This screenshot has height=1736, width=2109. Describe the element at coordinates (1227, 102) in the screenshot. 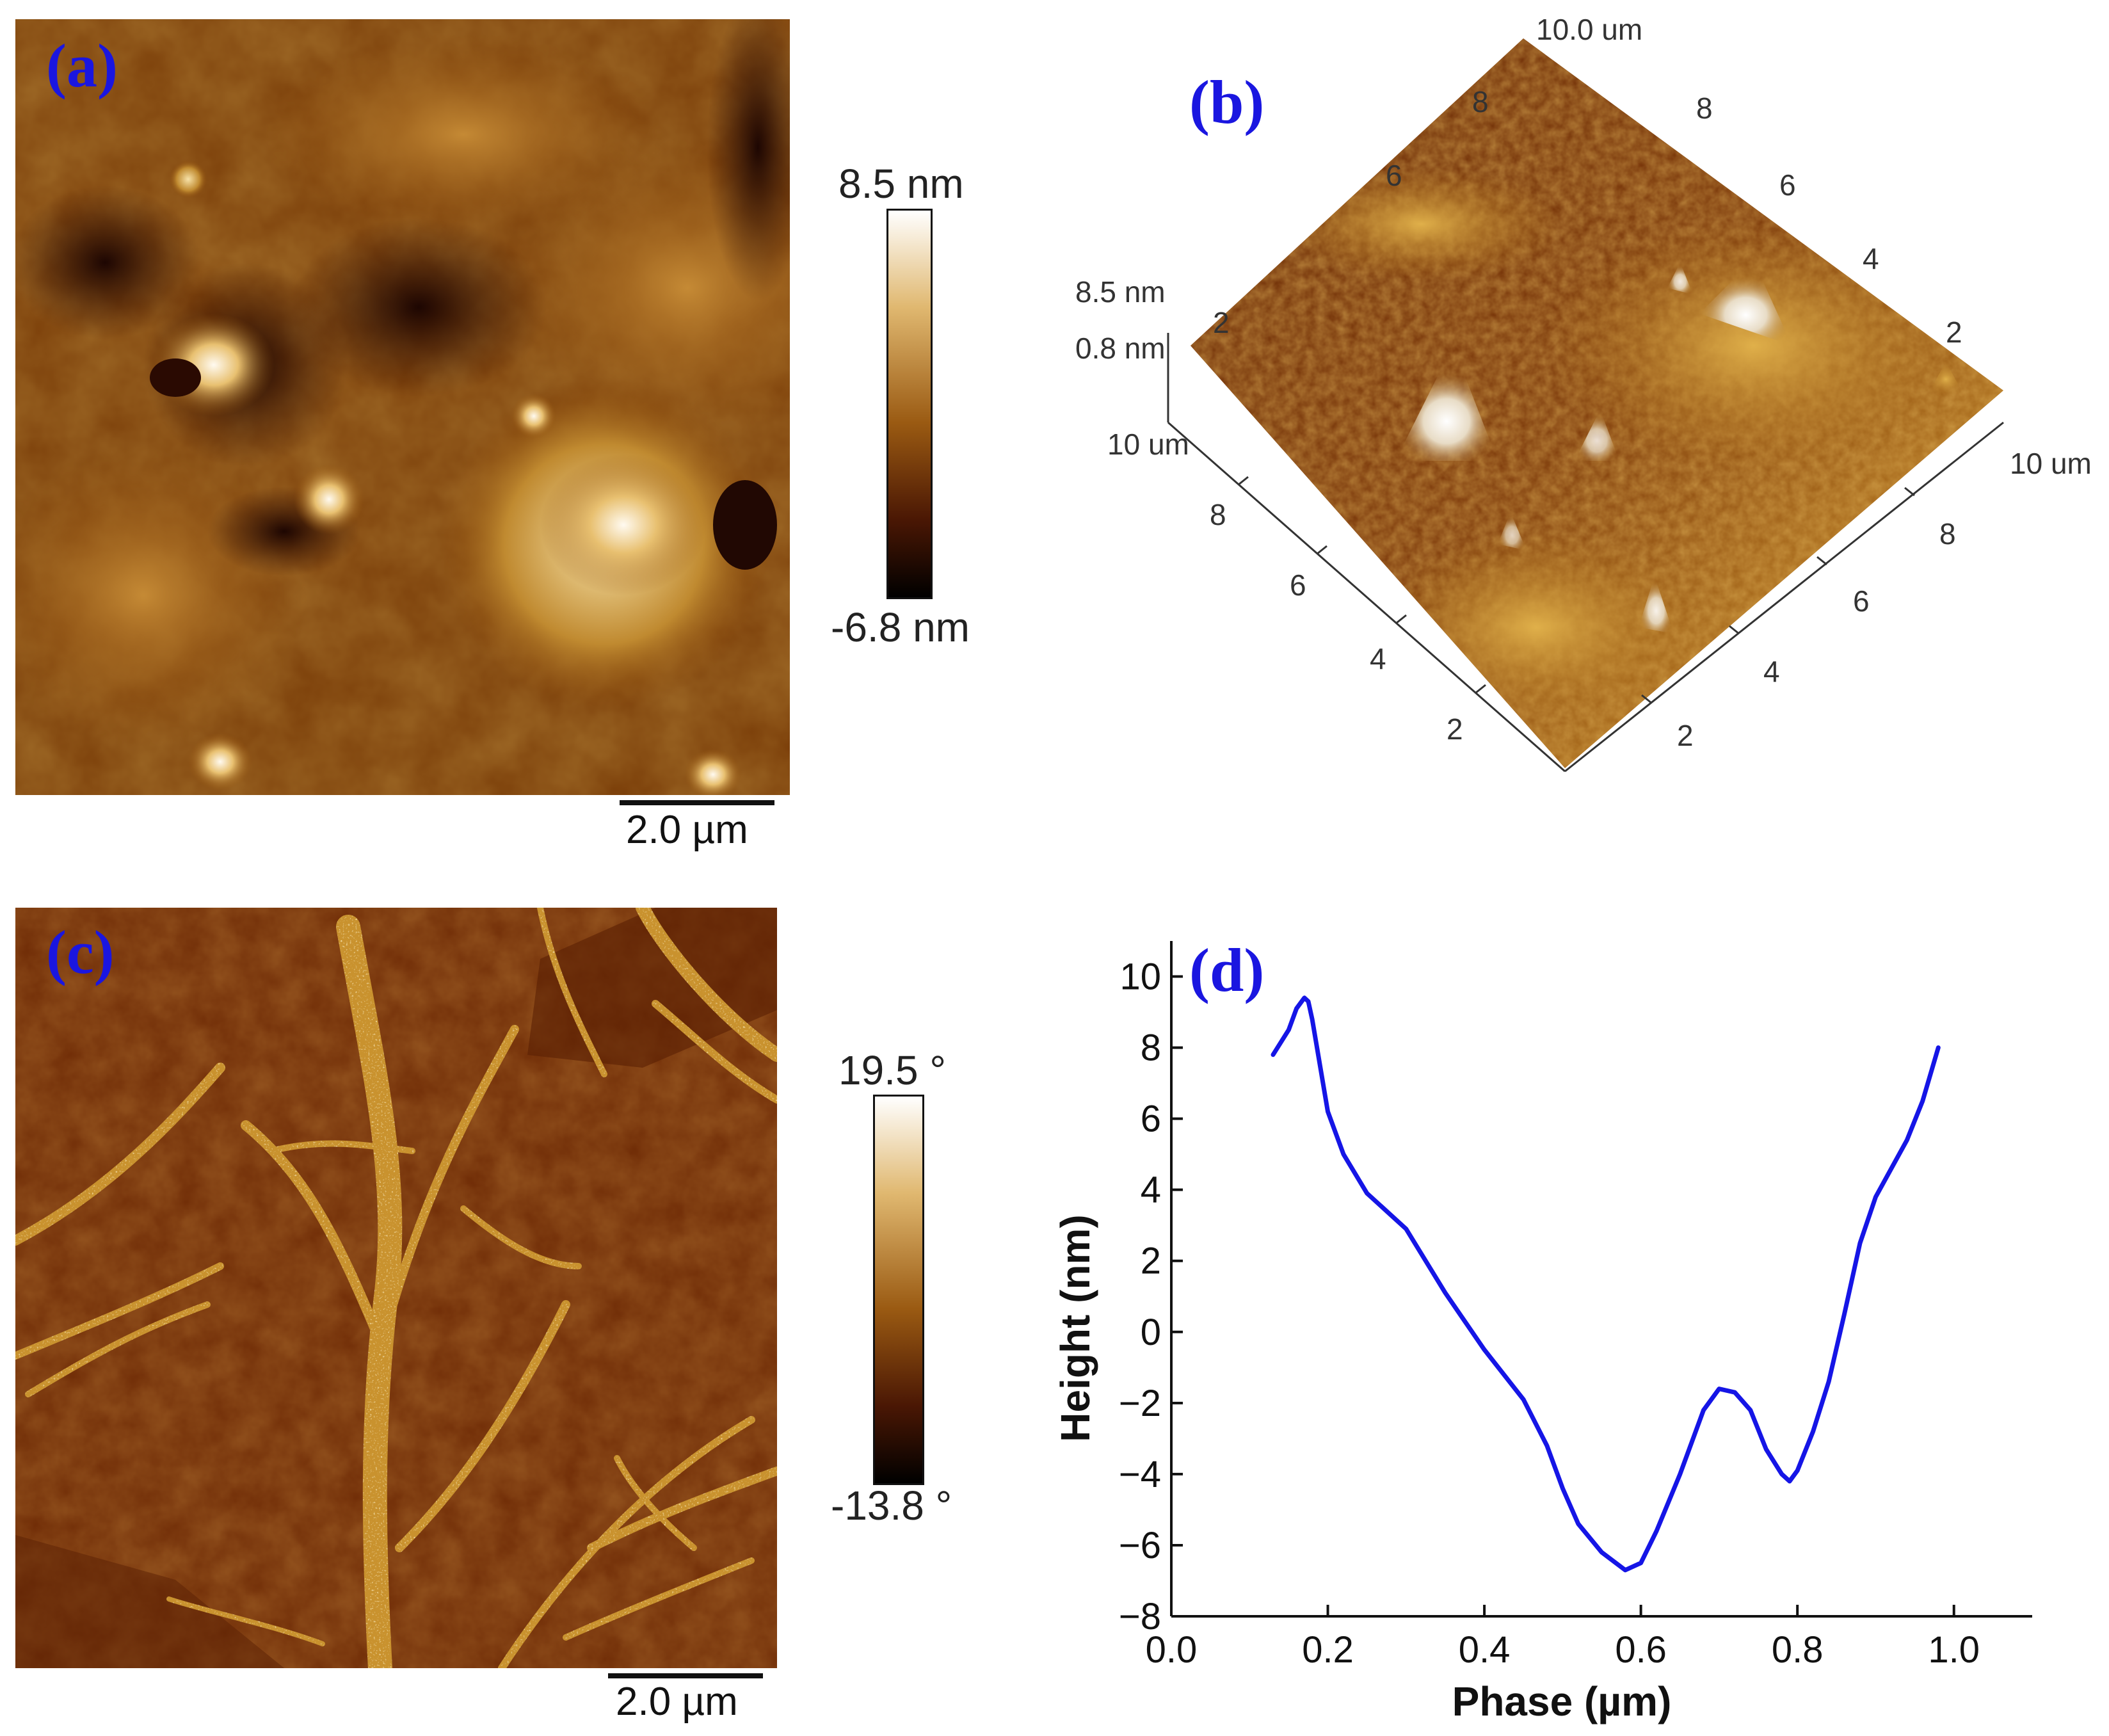

I see `panel-b-label: (b)` at that location.